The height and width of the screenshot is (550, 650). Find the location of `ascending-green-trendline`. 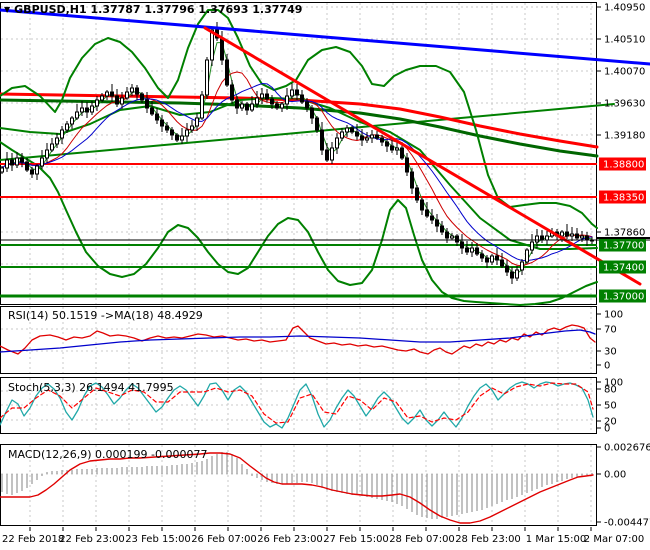

ascending-green-trendline is located at coordinates (307, 132).